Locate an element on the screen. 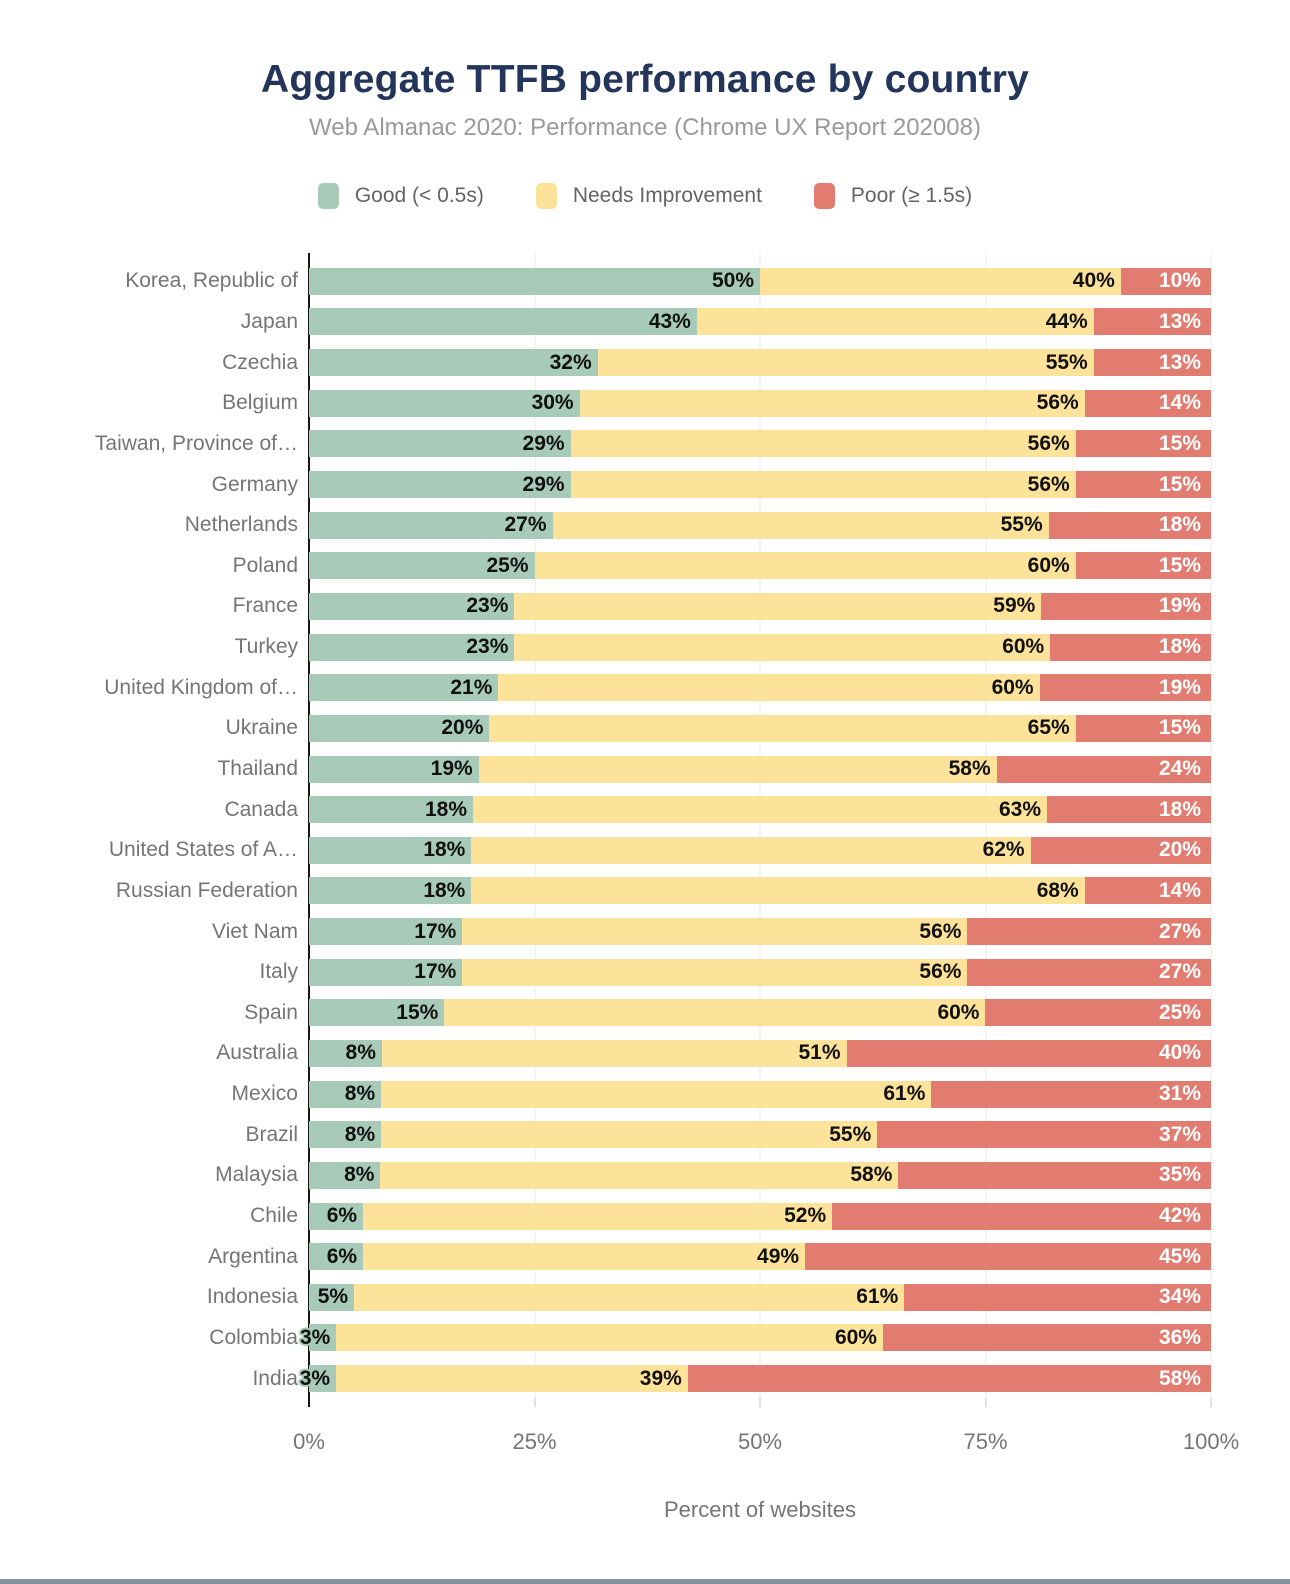 The width and height of the screenshot is (1290, 1584). bar-segment-poor: 35% is located at coordinates (1054, 1175).